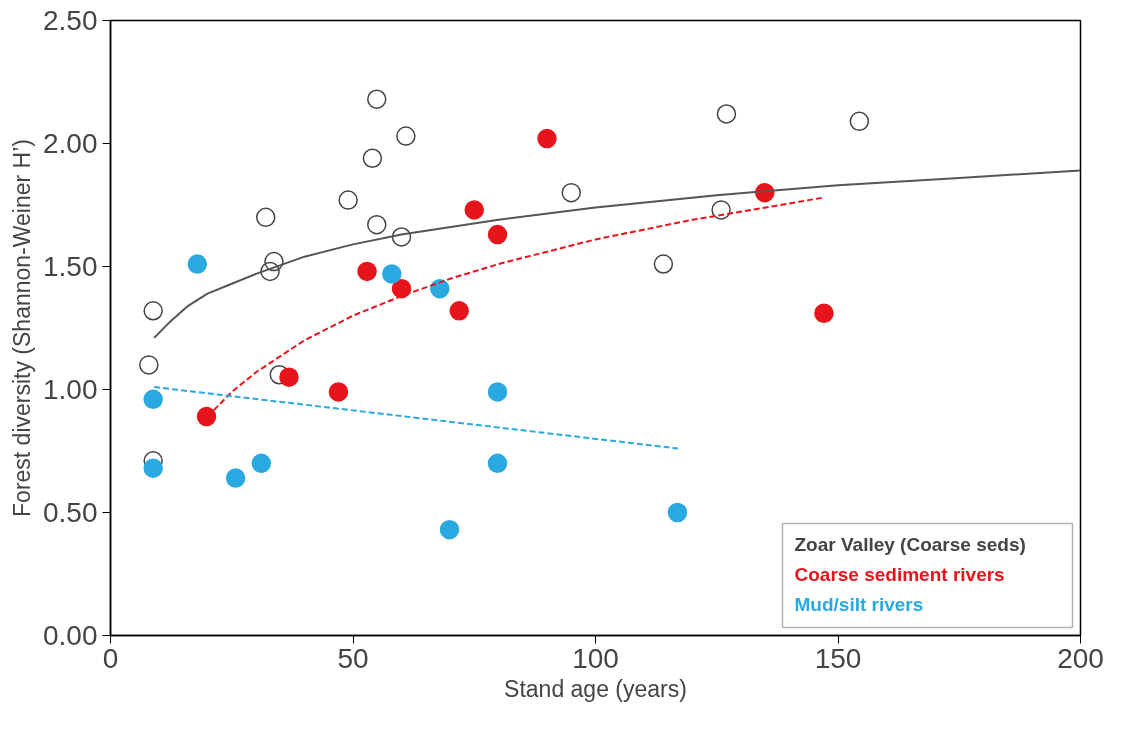  What do you see at coordinates (110, 658) in the screenshot?
I see `x-tick-label: 0` at bounding box center [110, 658].